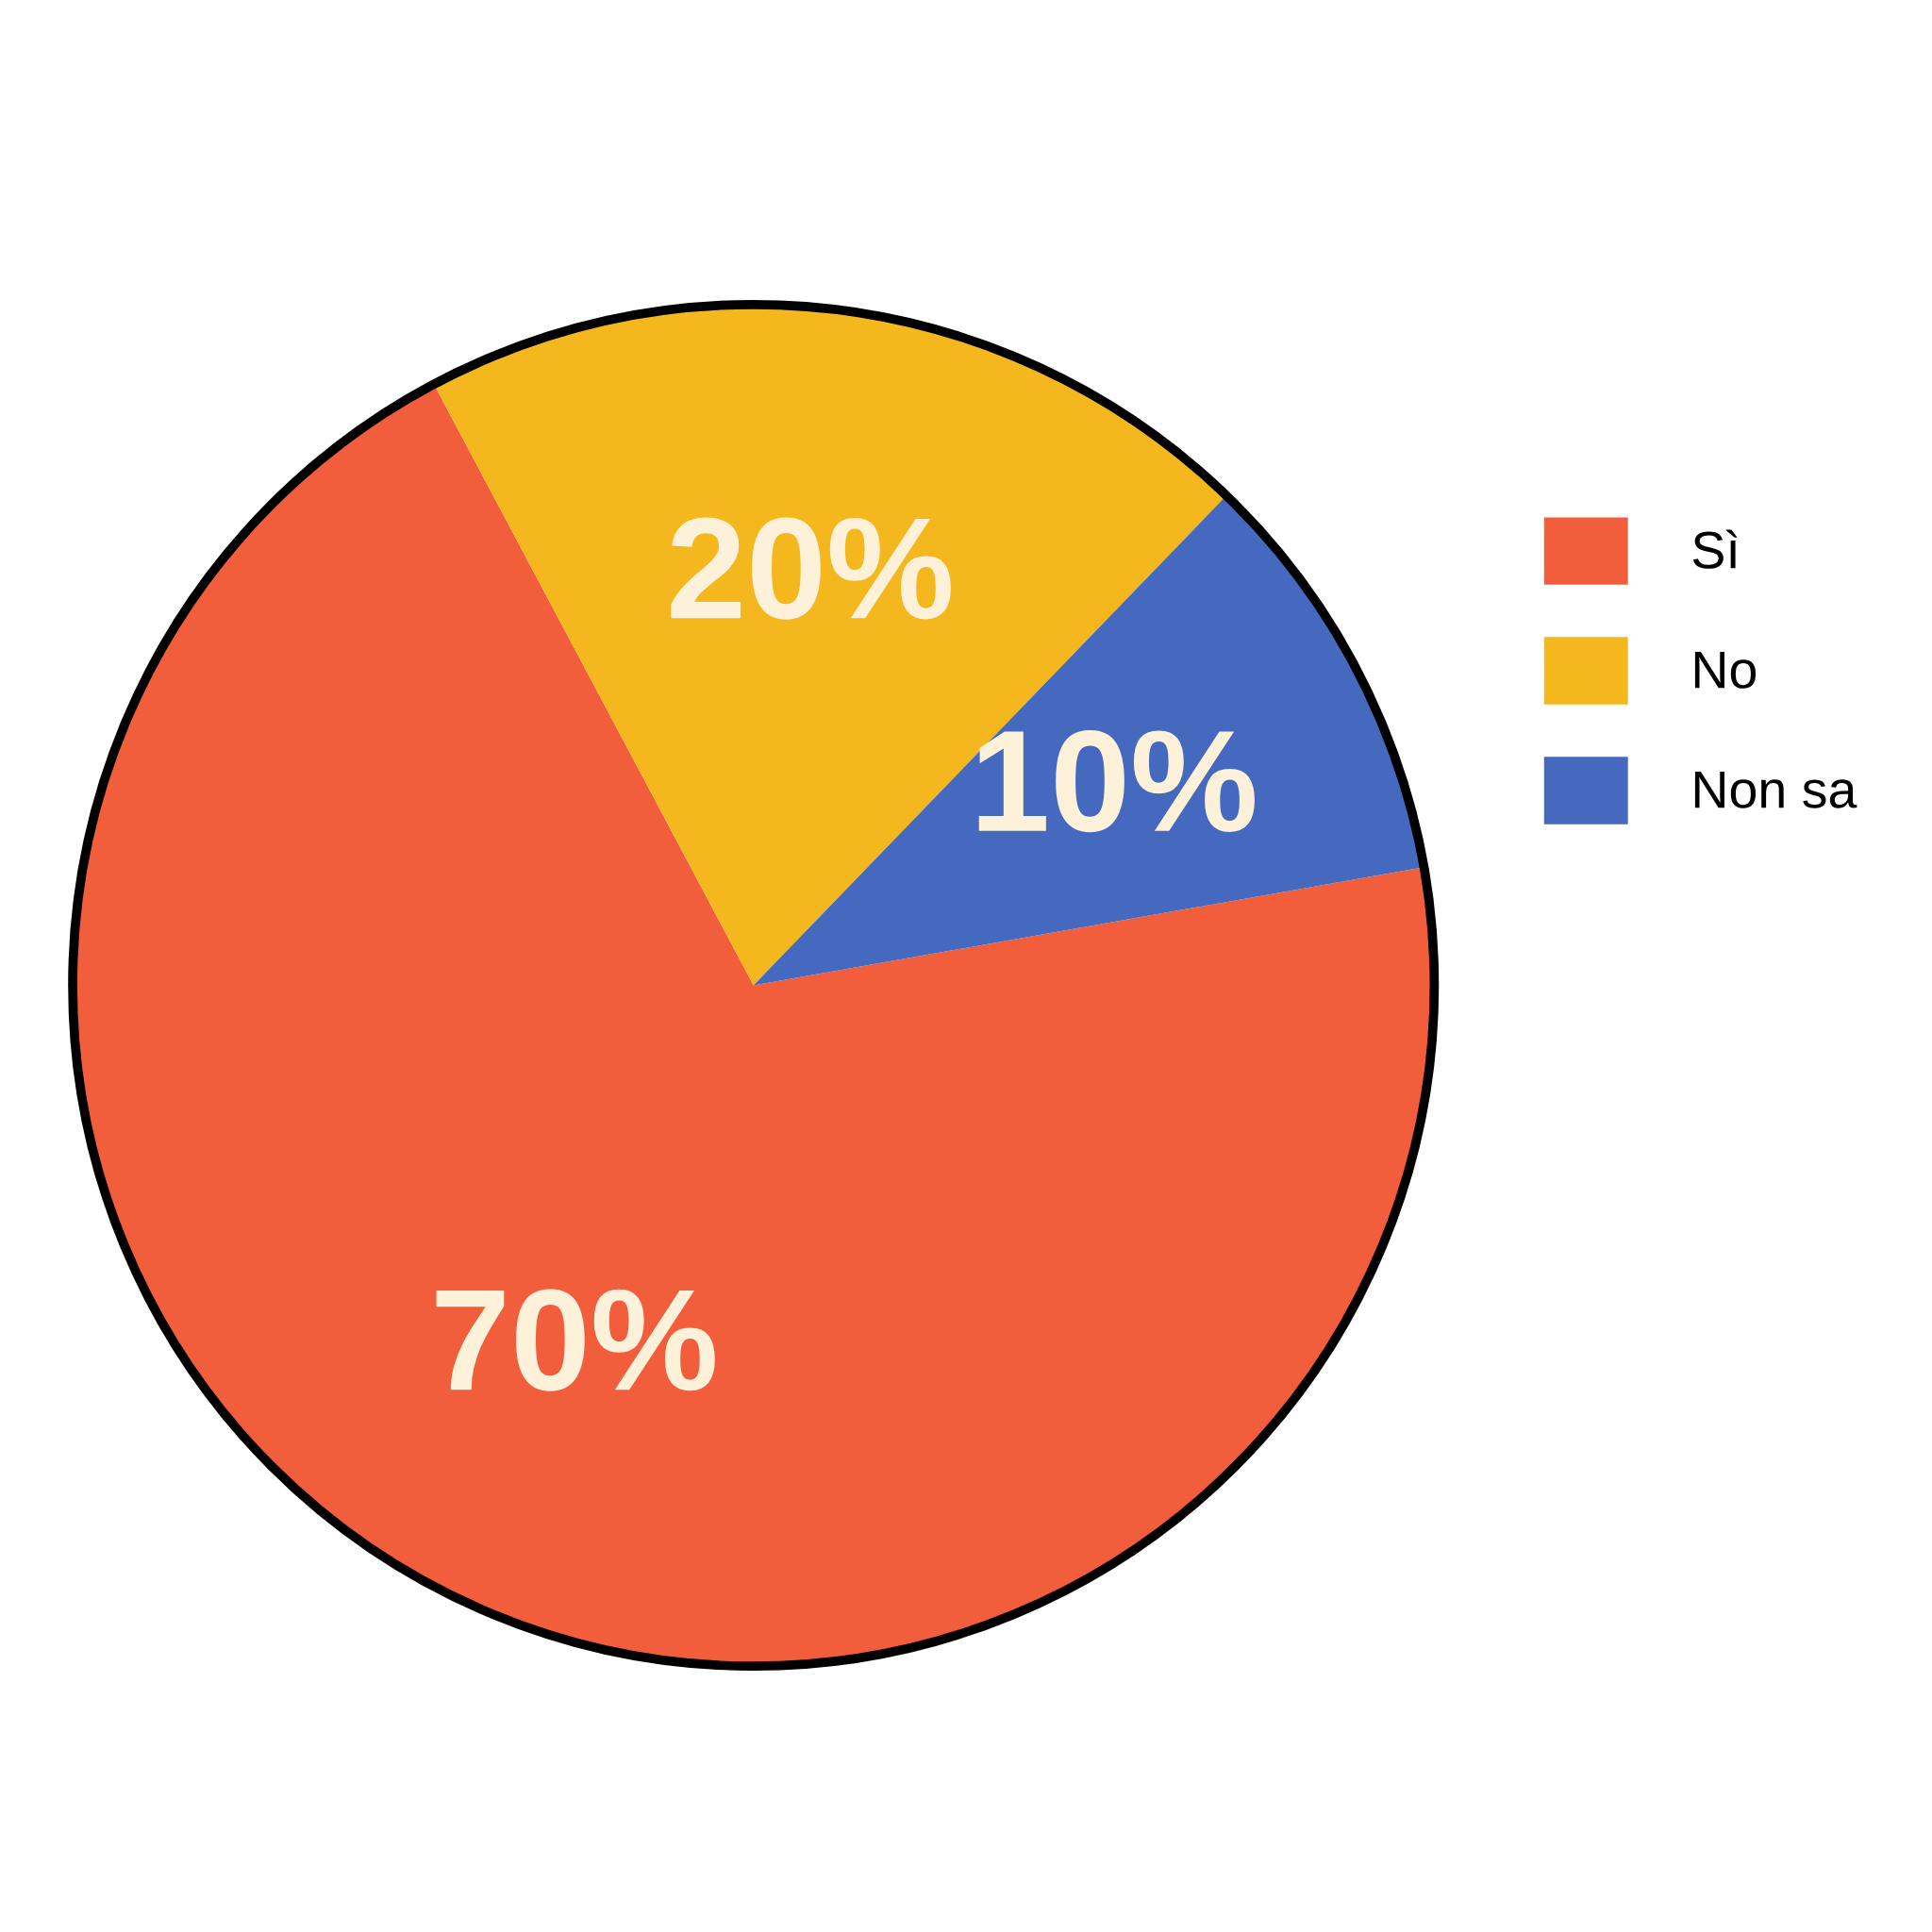  I want to click on data-label: 20%, so click(811, 568).